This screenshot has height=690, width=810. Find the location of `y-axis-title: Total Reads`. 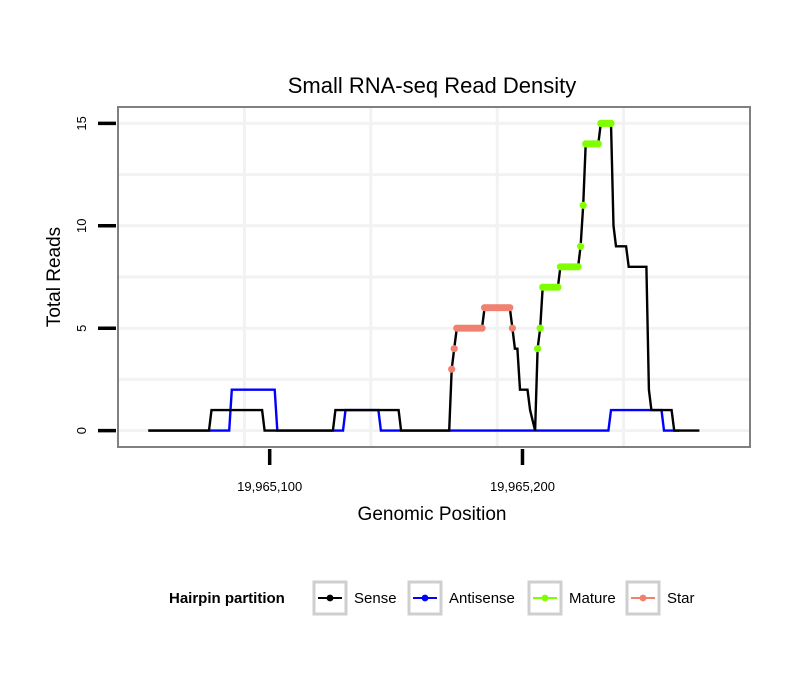

y-axis-title: Total Reads is located at coordinates (54, 277).